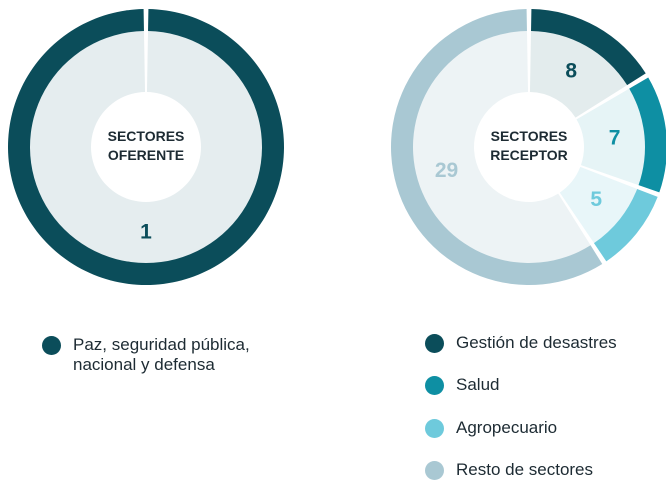 The image size is (666, 480). I want to click on legend-label: Agropecuario, so click(507, 427).